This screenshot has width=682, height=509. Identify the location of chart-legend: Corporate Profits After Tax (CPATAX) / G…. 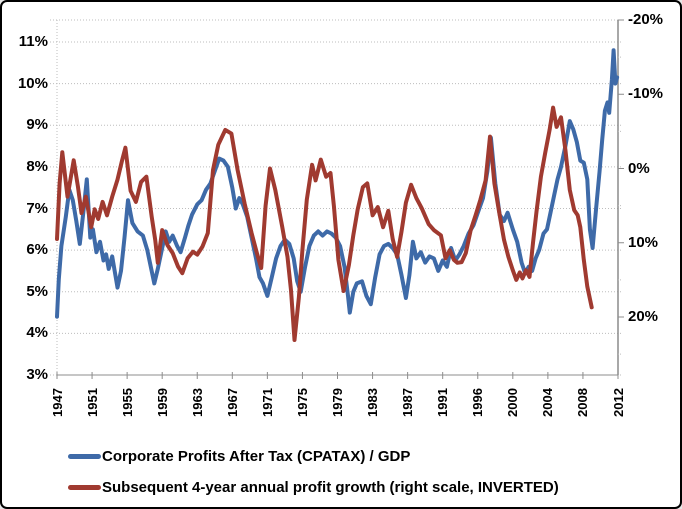
(313, 474).